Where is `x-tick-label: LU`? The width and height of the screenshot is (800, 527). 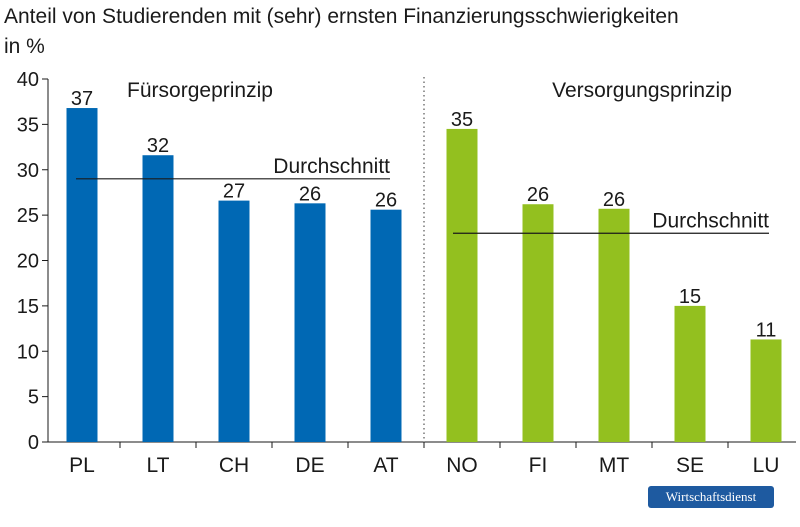
x-tick-label: LU is located at coordinates (766, 465).